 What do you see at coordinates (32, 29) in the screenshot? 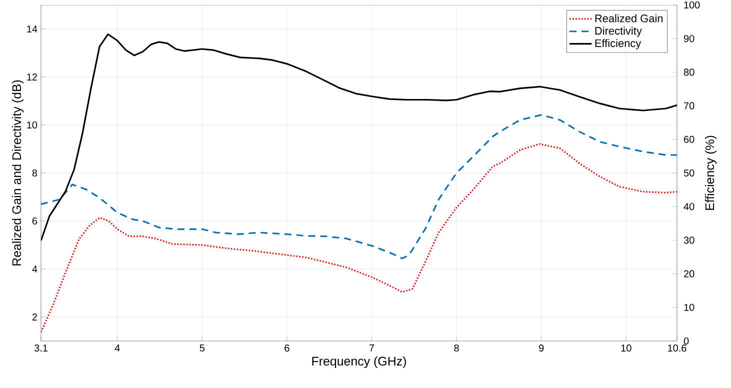
I see `y-tick-label: 14` at bounding box center [32, 29].